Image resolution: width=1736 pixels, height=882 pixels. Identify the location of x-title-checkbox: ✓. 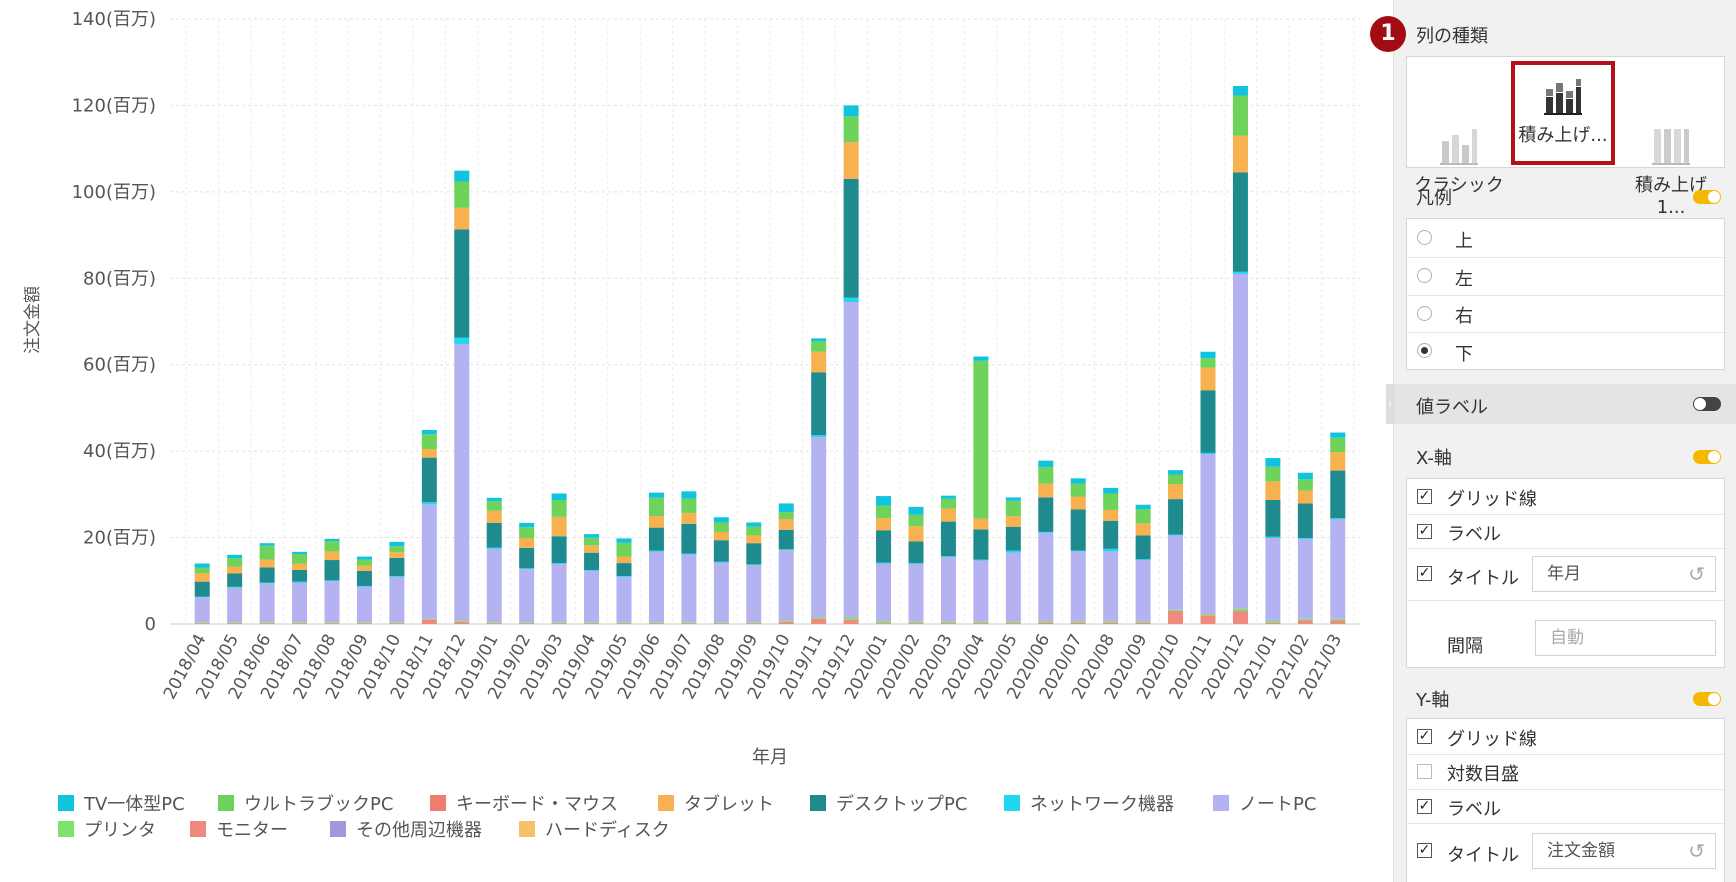
(1424, 573).